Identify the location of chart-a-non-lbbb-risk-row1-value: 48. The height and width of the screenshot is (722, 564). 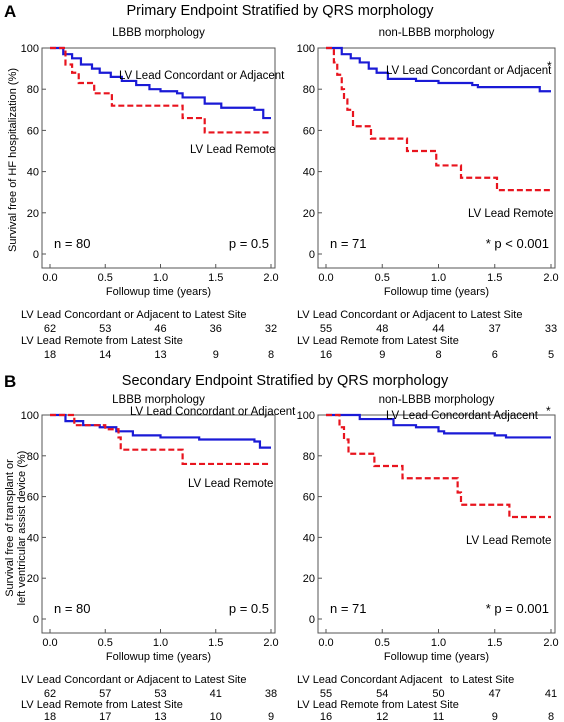
(382, 329).